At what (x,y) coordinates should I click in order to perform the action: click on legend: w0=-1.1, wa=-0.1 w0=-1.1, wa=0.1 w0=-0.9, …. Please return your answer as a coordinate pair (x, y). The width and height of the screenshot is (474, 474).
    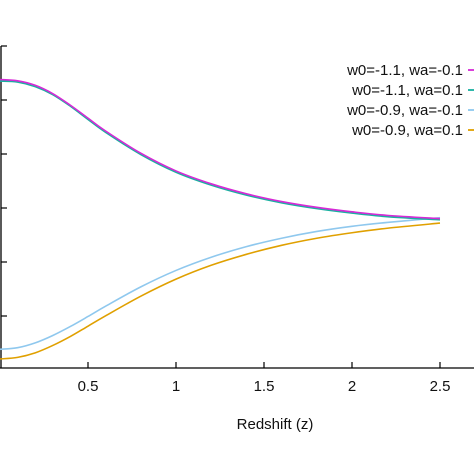
    Looking at the image, I should click on (410, 100).